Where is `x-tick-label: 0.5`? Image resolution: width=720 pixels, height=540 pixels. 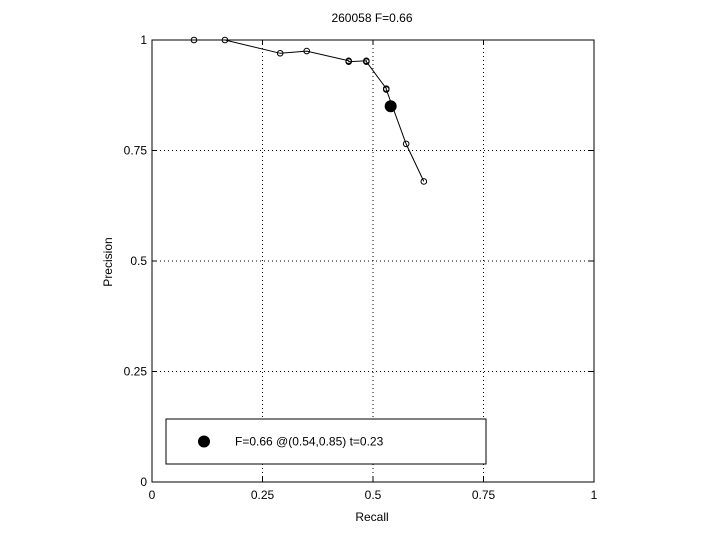 x-tick-label: 0.5 is located at coordinates (373, 495).